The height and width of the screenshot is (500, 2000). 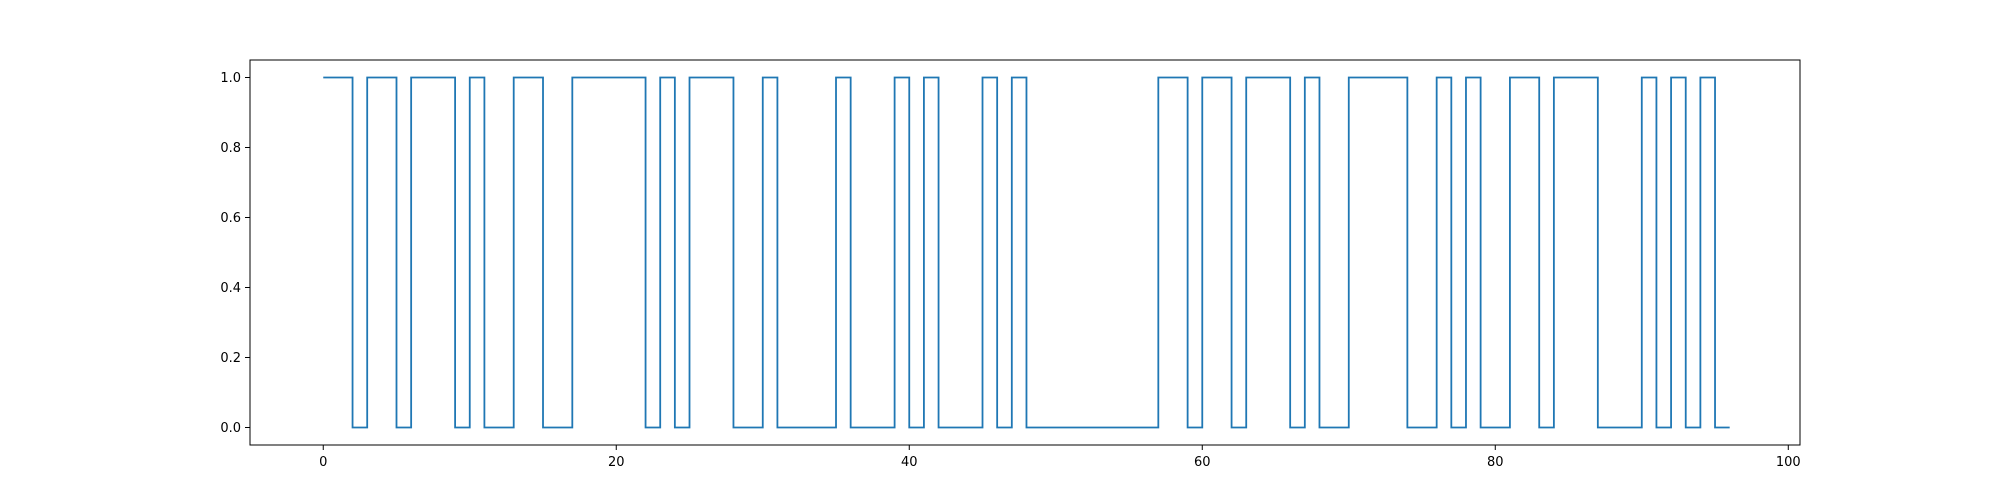 I want to click on x-tick-label: 40, so click(x=909, y=462).